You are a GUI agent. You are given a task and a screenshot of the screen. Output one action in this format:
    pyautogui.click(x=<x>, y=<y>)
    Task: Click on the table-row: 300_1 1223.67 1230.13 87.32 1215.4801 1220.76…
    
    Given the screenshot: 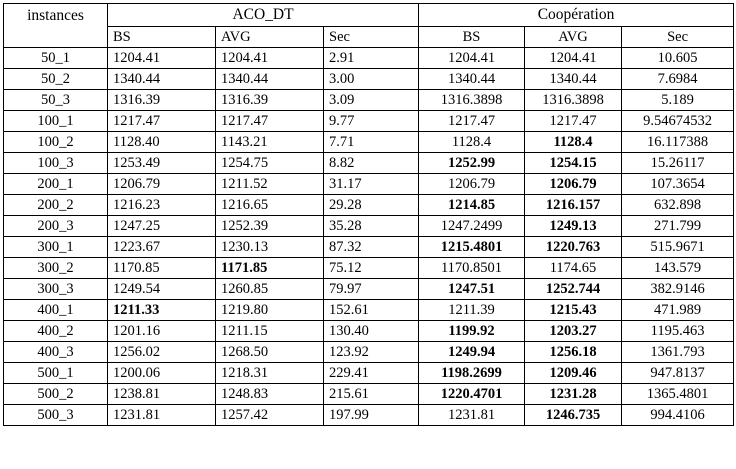 What is the action you would take?
    pyautogui.click(x=369, y=247)
    